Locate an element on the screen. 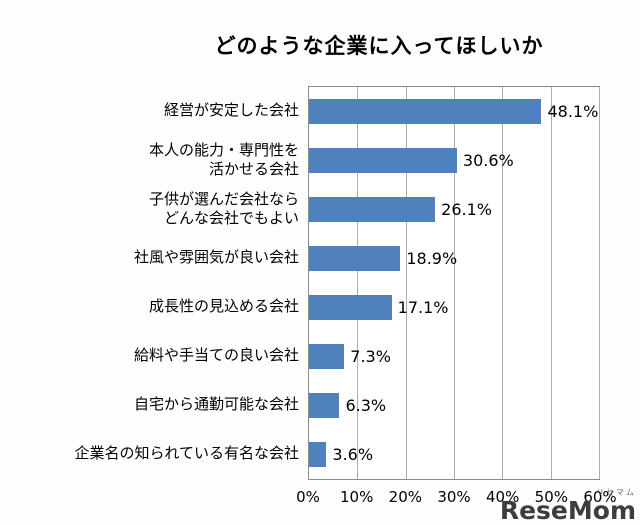  chart-title: どのような企業に入ってほしいか is located at coordinates (379, 46).